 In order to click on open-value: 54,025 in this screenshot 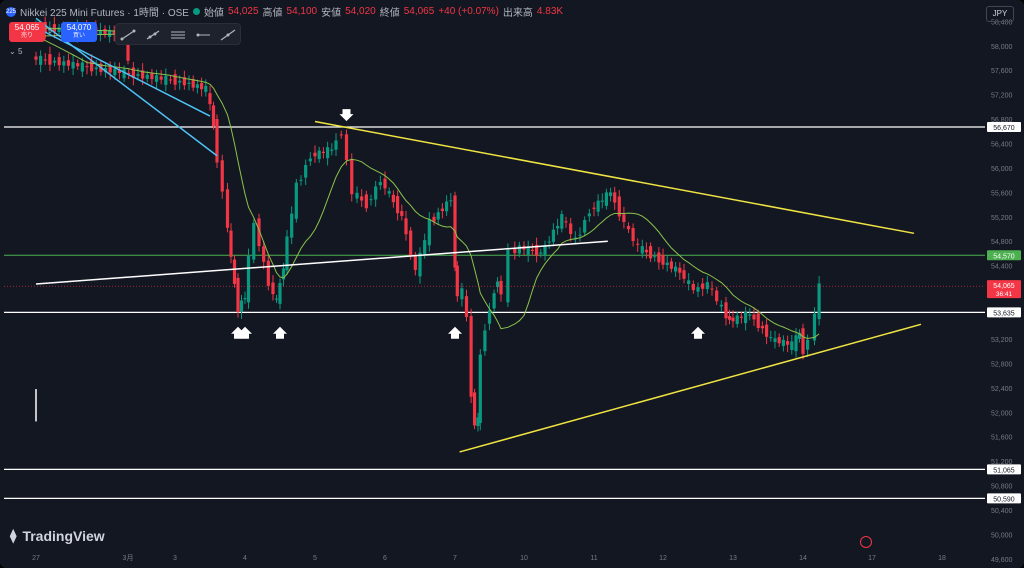, I will do `click(243, 11)`.